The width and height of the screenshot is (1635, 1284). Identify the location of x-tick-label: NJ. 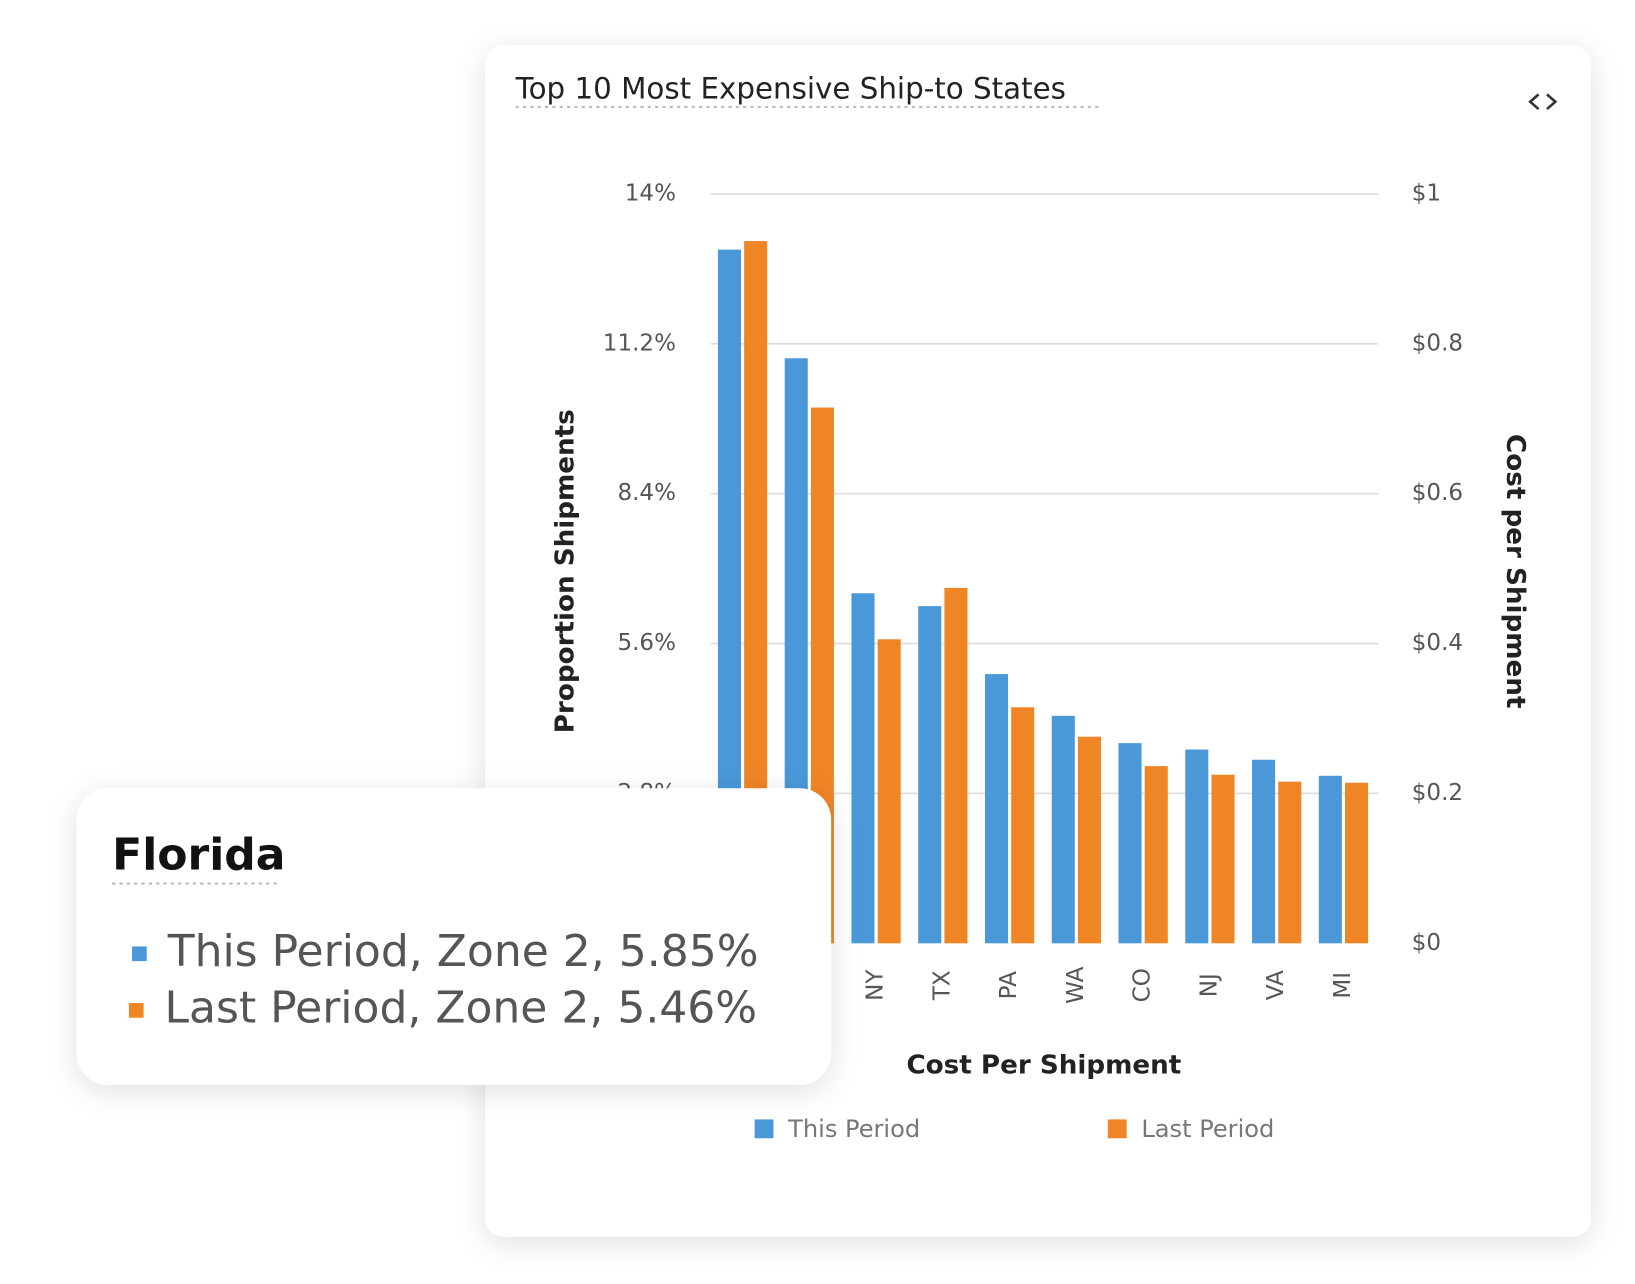
(1209, 985).